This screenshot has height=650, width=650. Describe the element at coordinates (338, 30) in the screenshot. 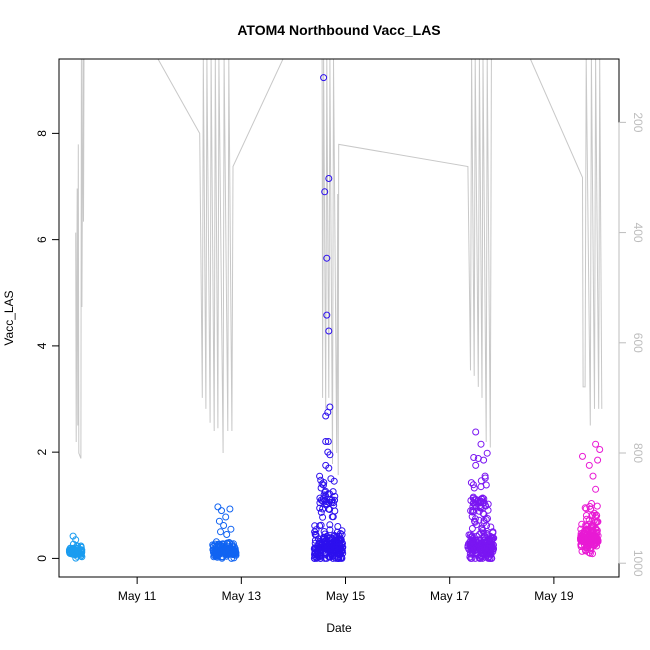

I see `chart-title: ATOM4 Northbound Vacc_LAS` at that location.